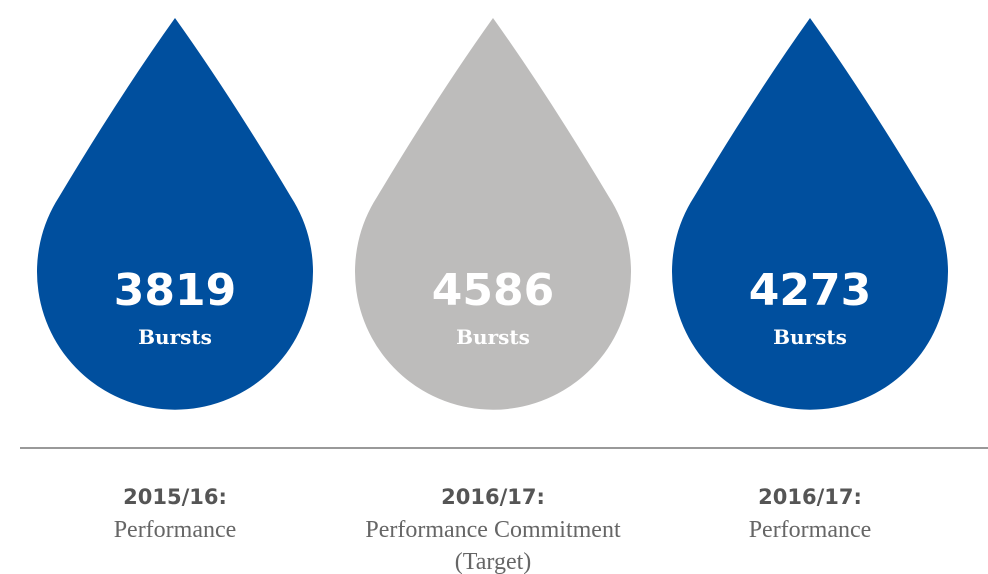 This screenshot has width=988, height=574. What do you see at coordinates (493, 290) in the screenshot?
I see `drop-value: 4586` at bounding box center [493, 290].